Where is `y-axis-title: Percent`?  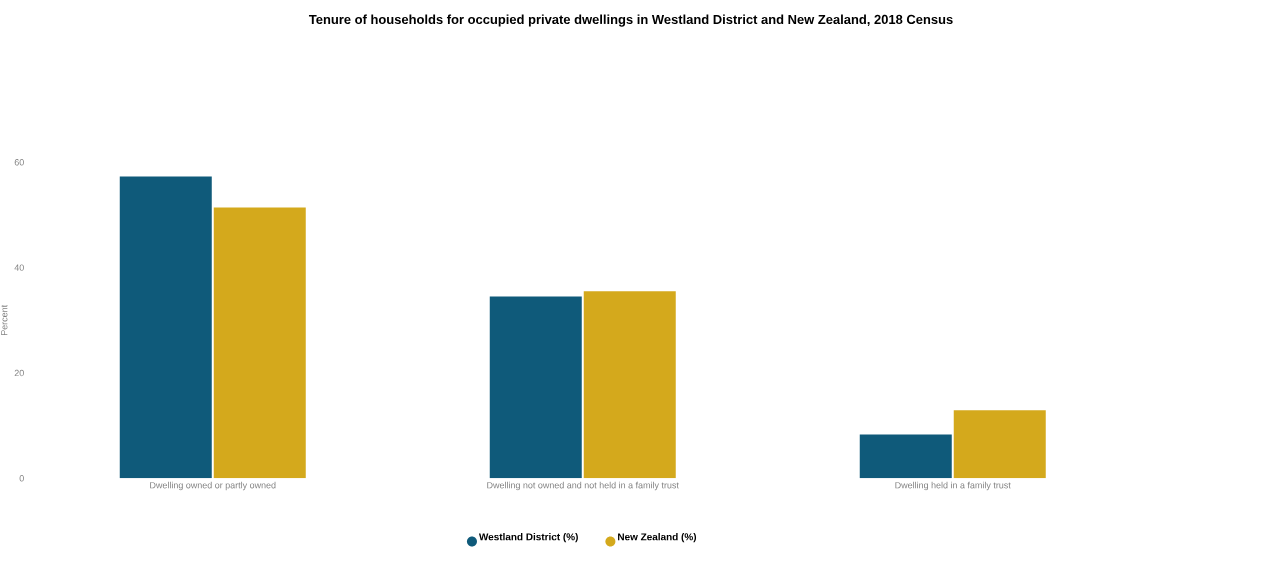 y-axis-title: Percent is located at coordinates (4, 320).